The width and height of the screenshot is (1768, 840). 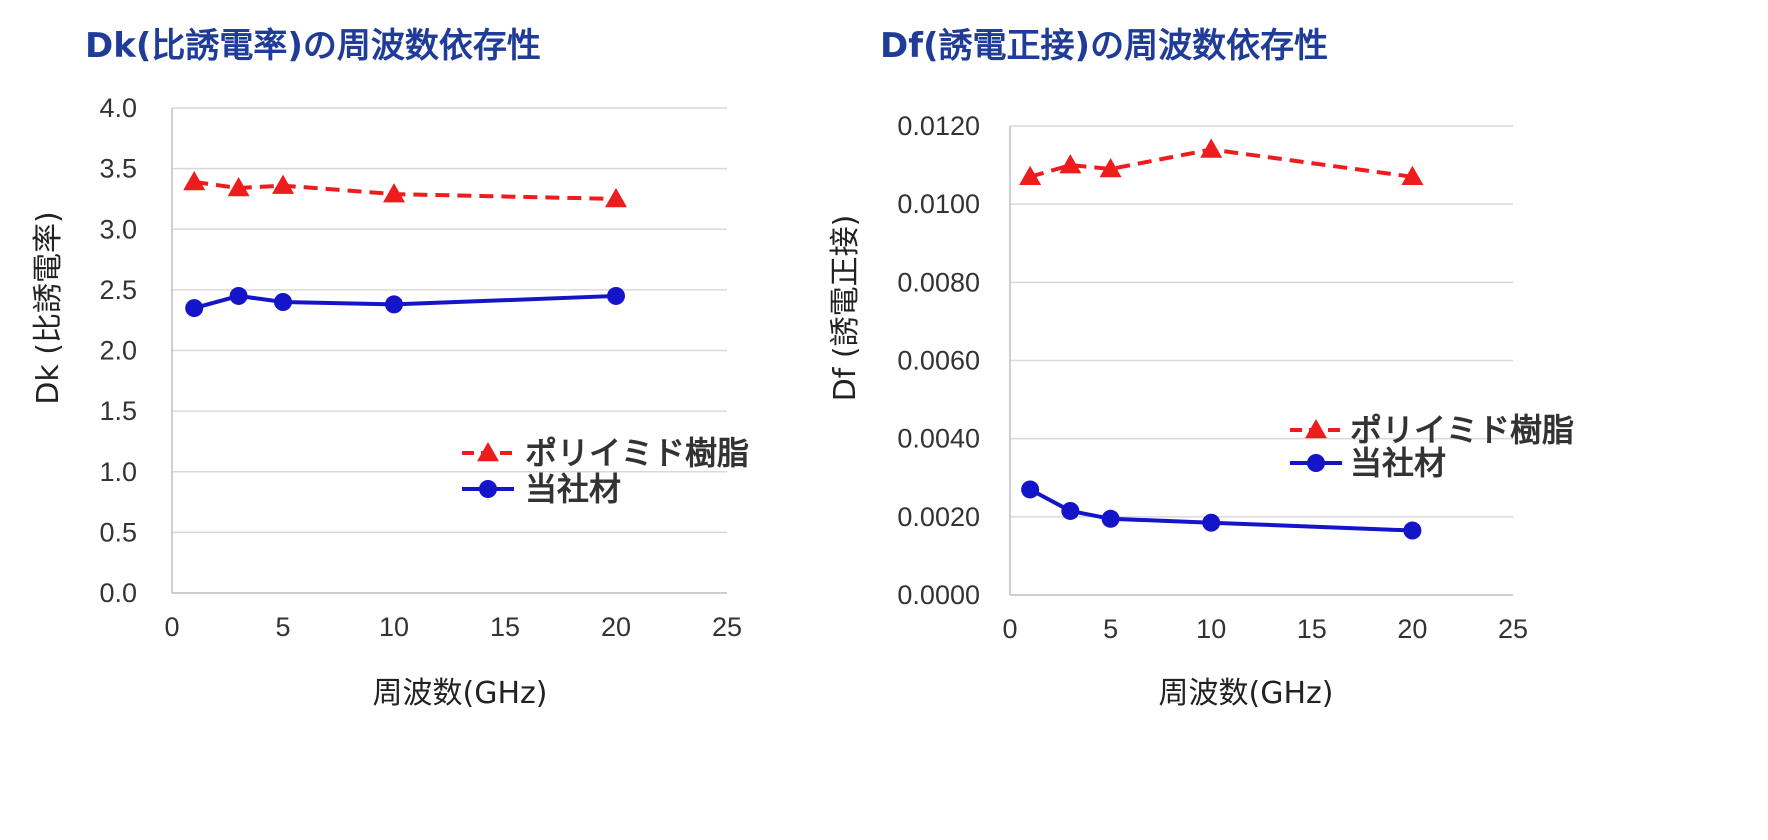 I want to click on y-axis-title: Df (誘電正接), so click(x=845, y=308).